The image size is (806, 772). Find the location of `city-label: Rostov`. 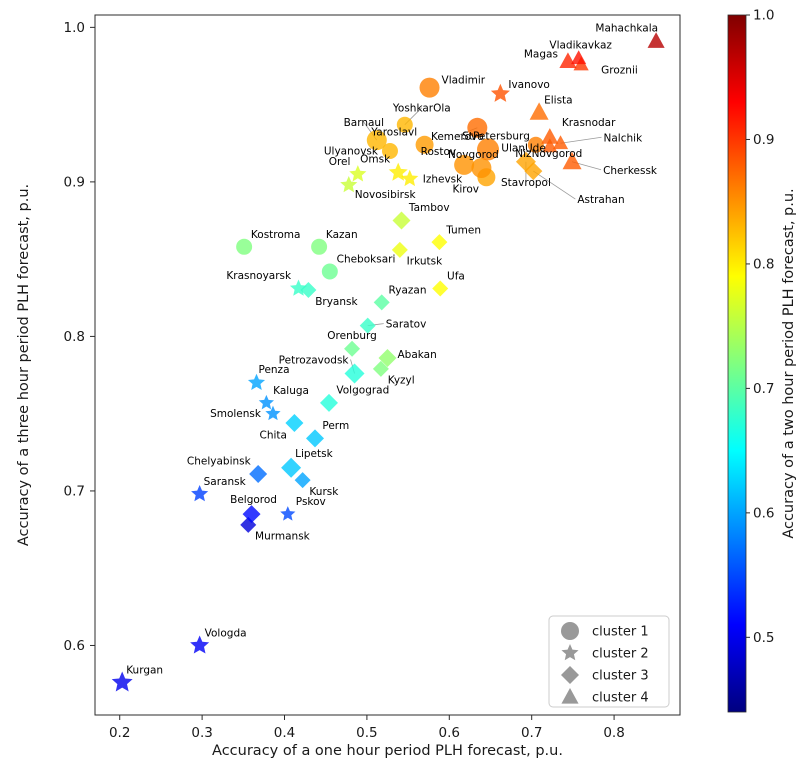

city-label: Rostov is located at coordinates (438, 152).